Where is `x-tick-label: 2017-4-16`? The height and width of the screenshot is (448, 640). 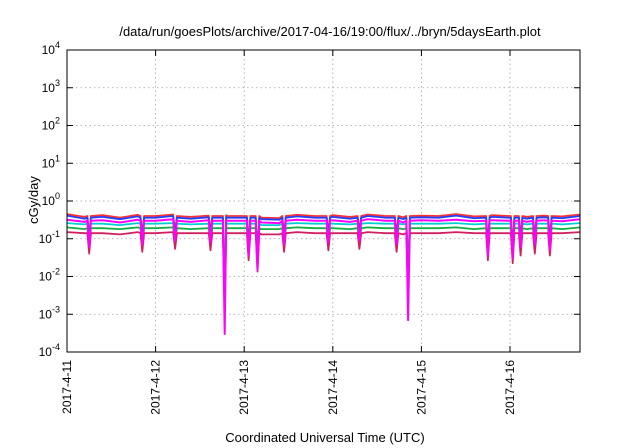 x-tick-label: 2017-4-16 is located at coordinates (510, 387).